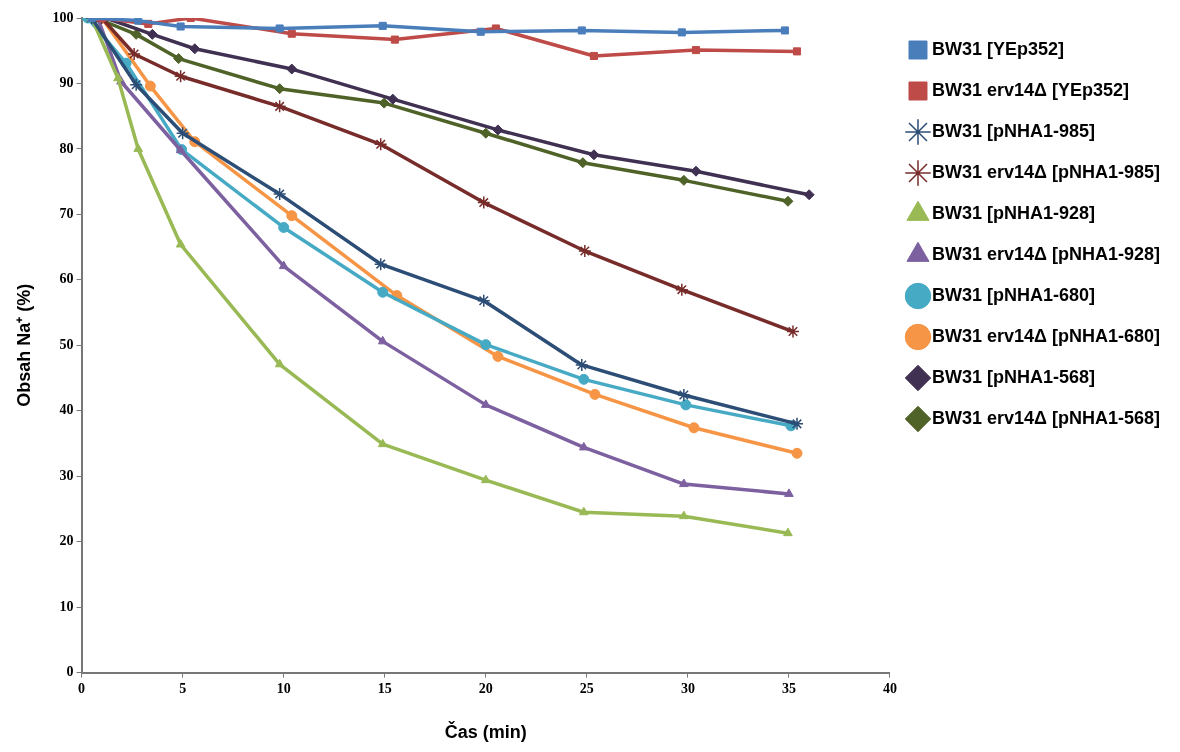  Describe the element at coordinates (70, 672) in the screenshot. I see `y-tick-label: 0` at that location.